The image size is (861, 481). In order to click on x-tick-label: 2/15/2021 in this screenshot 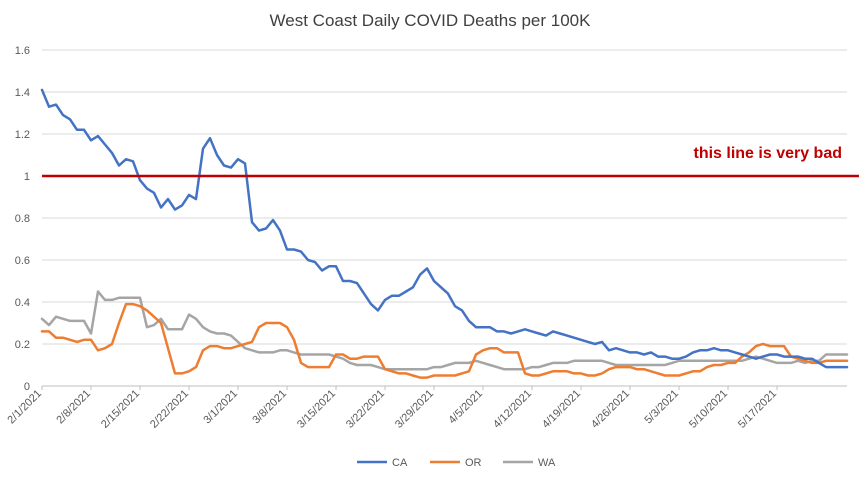, I will do `click(120, 409)`.